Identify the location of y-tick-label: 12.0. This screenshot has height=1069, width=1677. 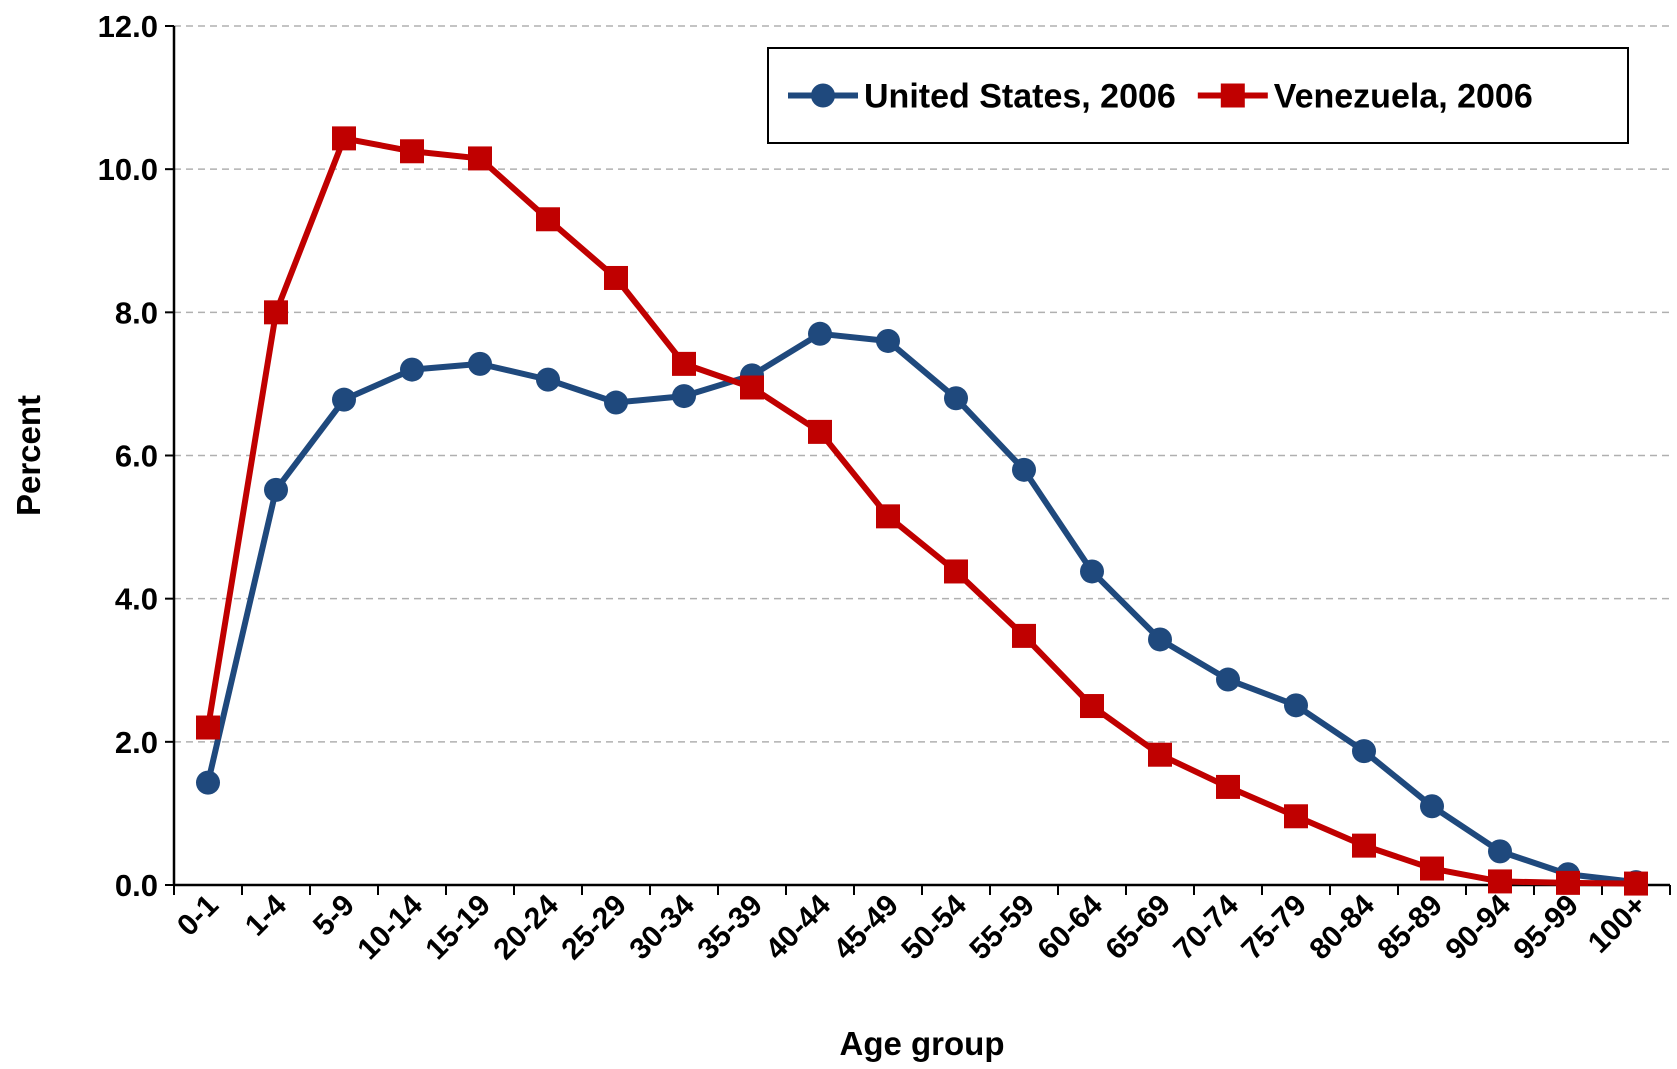
(128, 26).